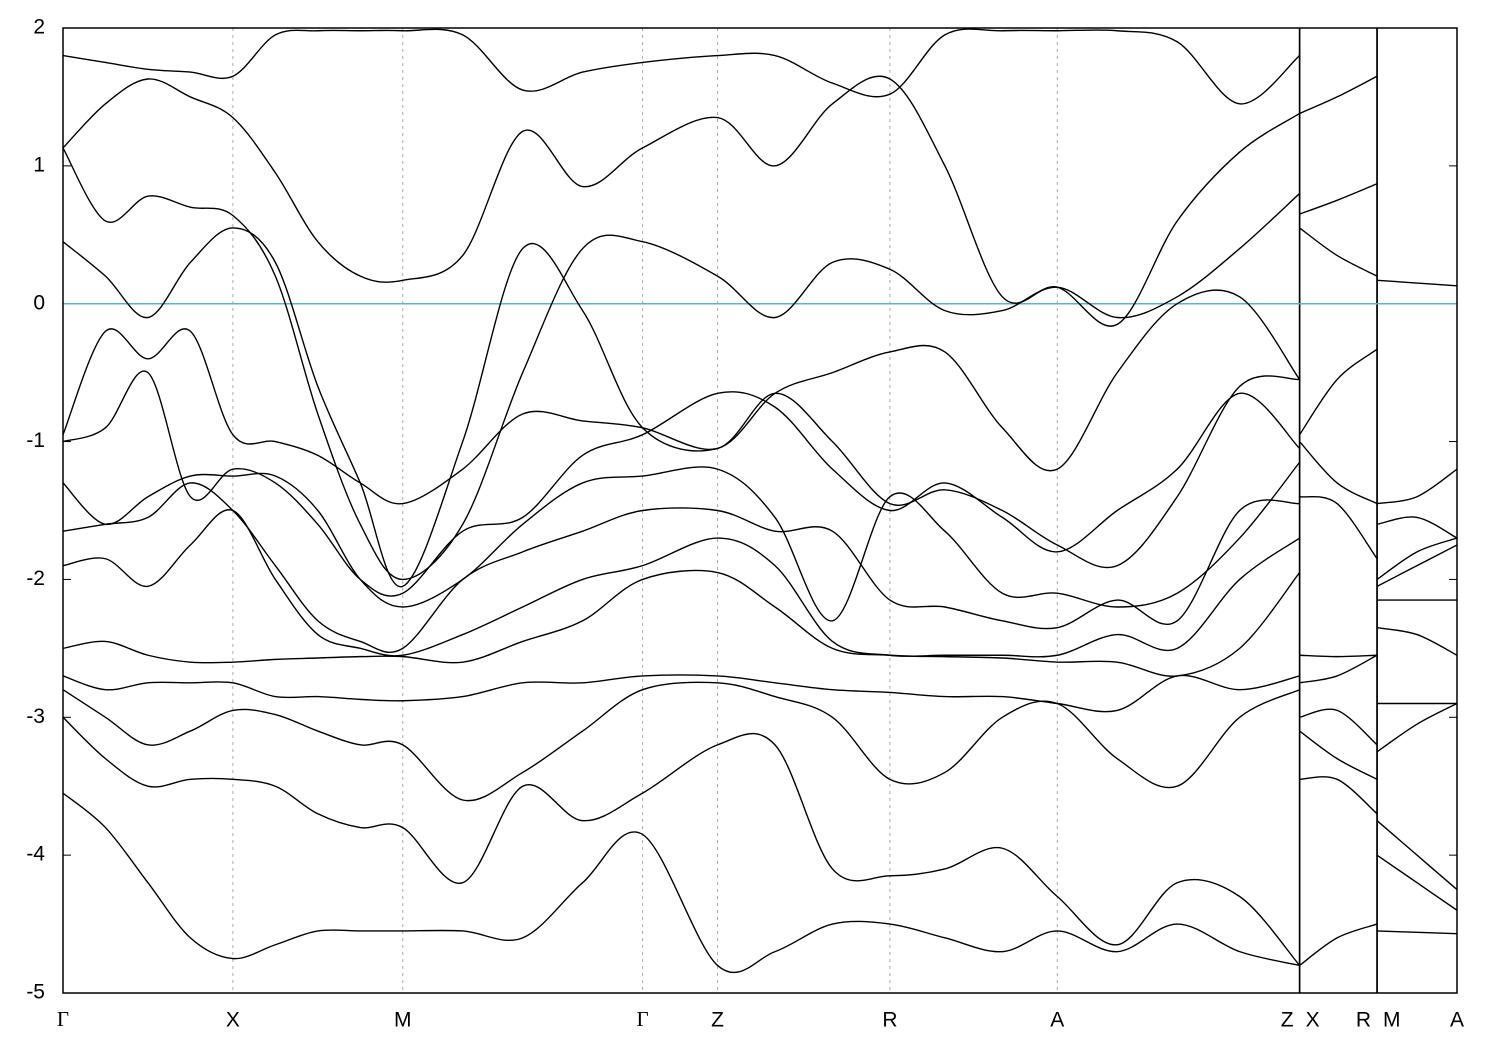 The width and height of the screenshot is (1500, 1050). What do you see at coordinates (35, 716) in the screenshot?
I see `y-tick-label: -3` at bounding box center [35, 716].